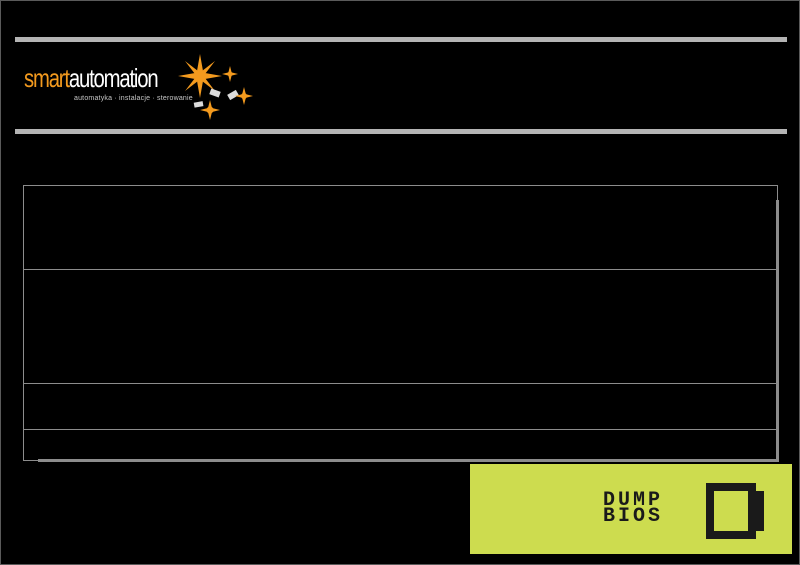 The image size is (800, 565). Describe the element at coordinates (47, 78) in the screenshot. I see `logo-word-smart: smart` at that location.